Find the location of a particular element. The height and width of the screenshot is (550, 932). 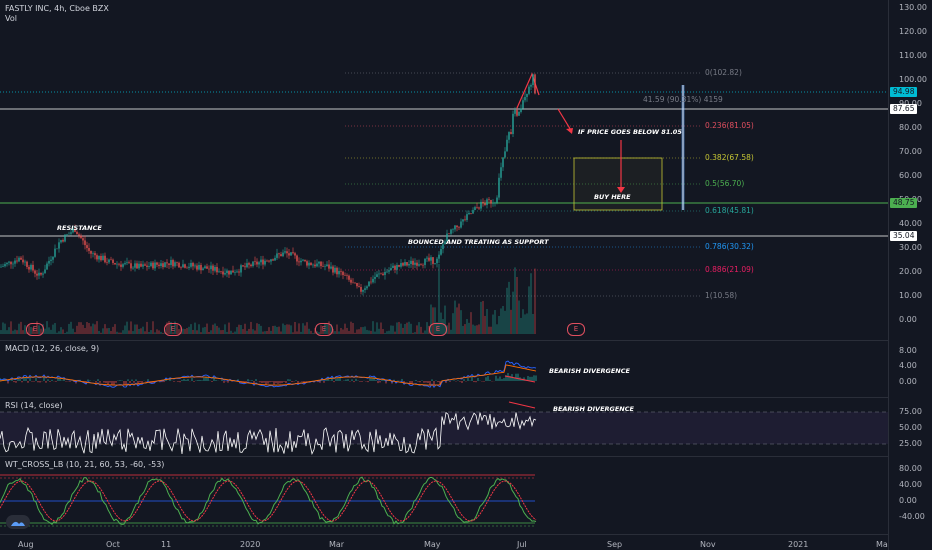

wt-pane: WT_CROSS_LB (10, 21, 60, 53, -60, -53) is located at coordinates (444, 495).